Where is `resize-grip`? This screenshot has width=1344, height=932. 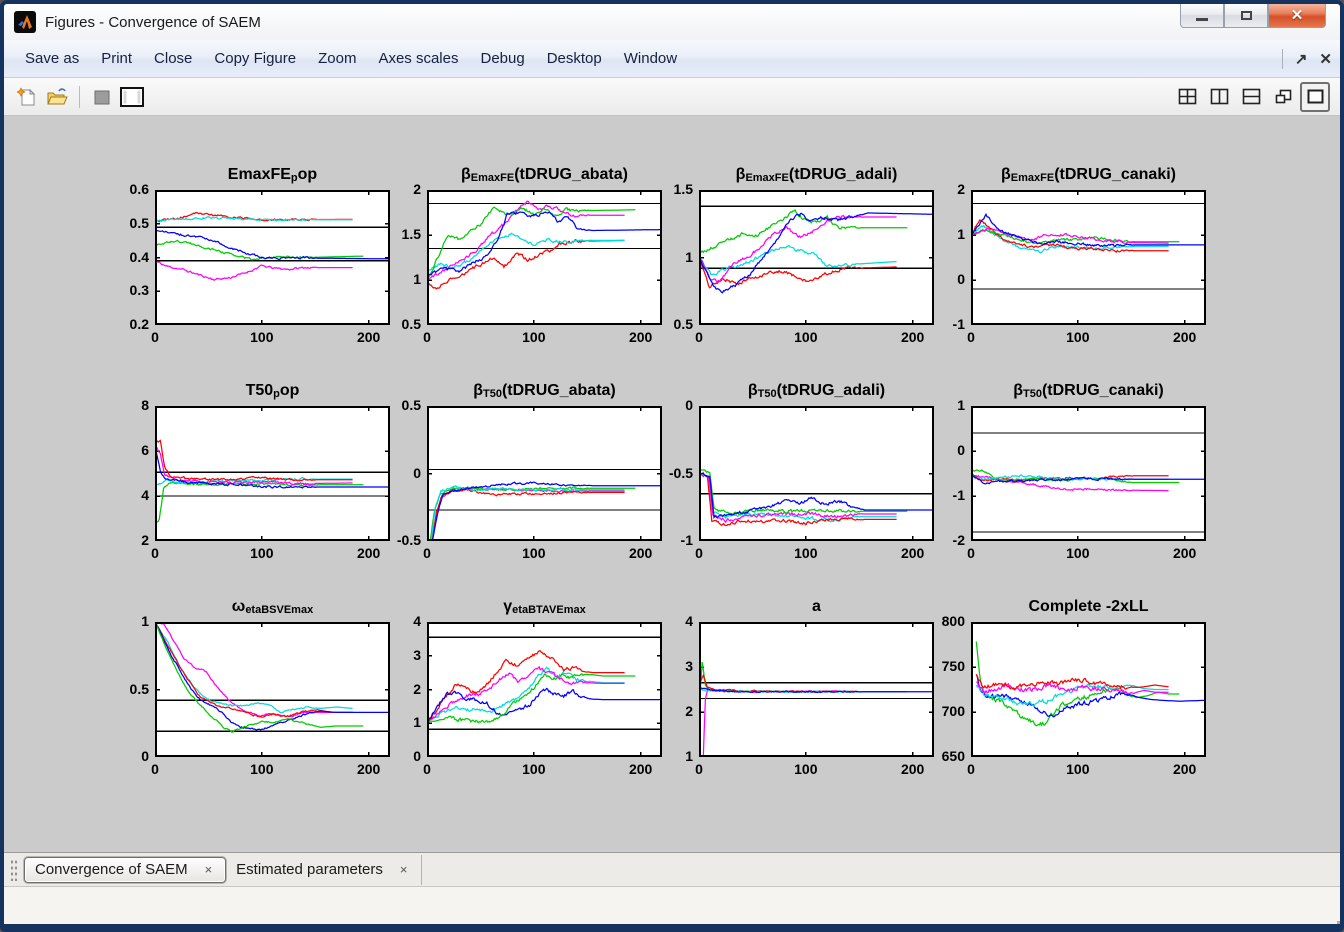 resize-grip is located at coordinates (1332, 916).